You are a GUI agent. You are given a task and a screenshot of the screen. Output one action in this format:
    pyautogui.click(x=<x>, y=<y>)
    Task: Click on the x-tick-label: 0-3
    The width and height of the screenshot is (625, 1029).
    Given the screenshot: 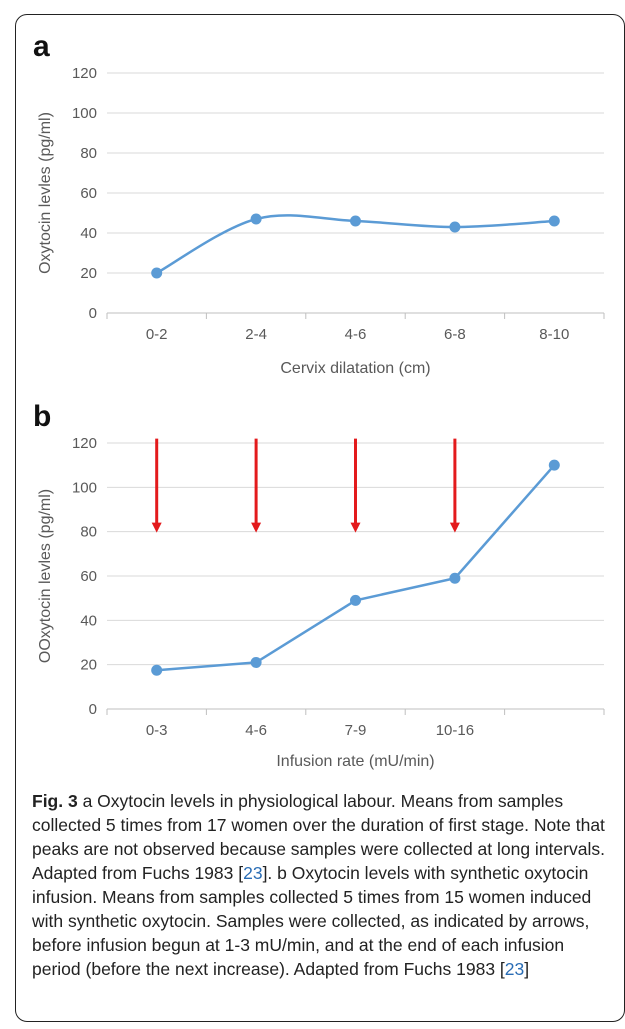 What is the action you would take?
    pyautogui.click(x=157, y=730)
    